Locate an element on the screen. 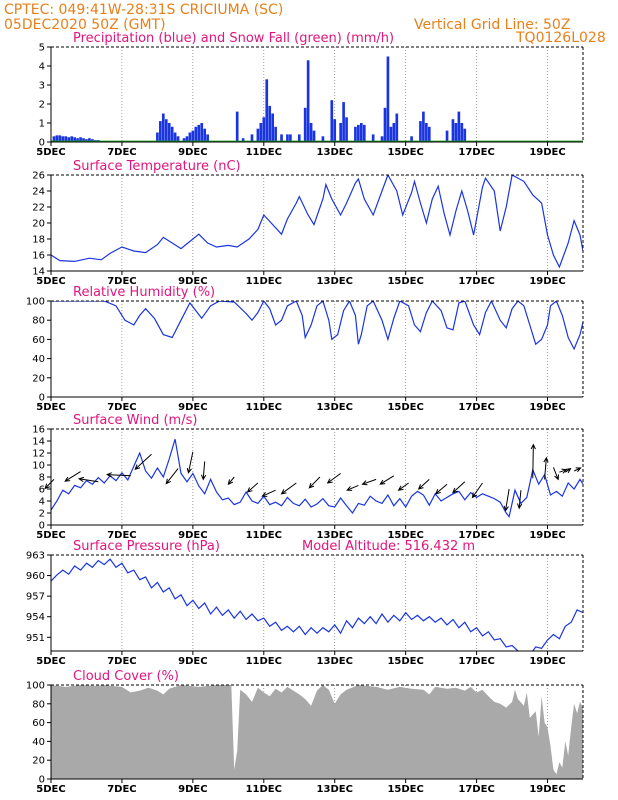  temp-ytick-label: 24 is located at coordinates (38, 192).